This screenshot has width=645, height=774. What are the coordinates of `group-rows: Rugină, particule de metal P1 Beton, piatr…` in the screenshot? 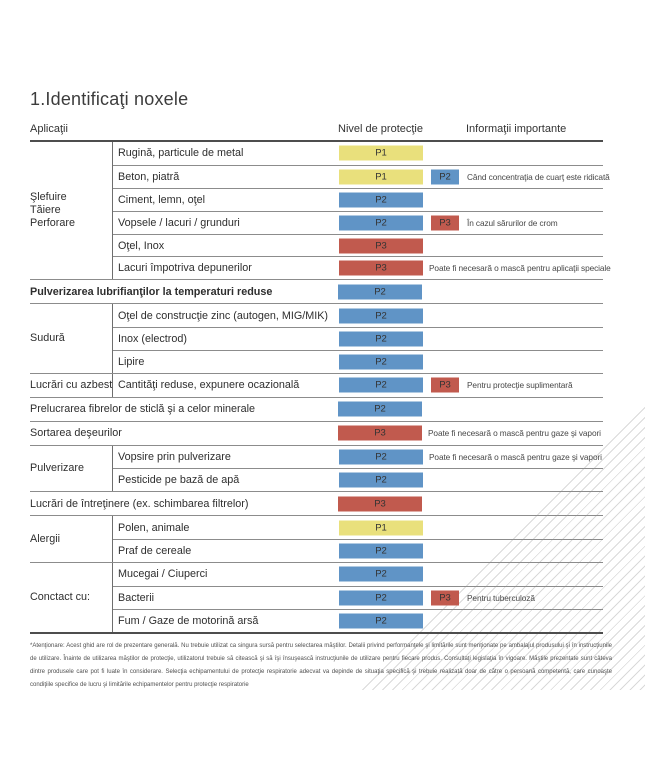 It's located at (362, 210).